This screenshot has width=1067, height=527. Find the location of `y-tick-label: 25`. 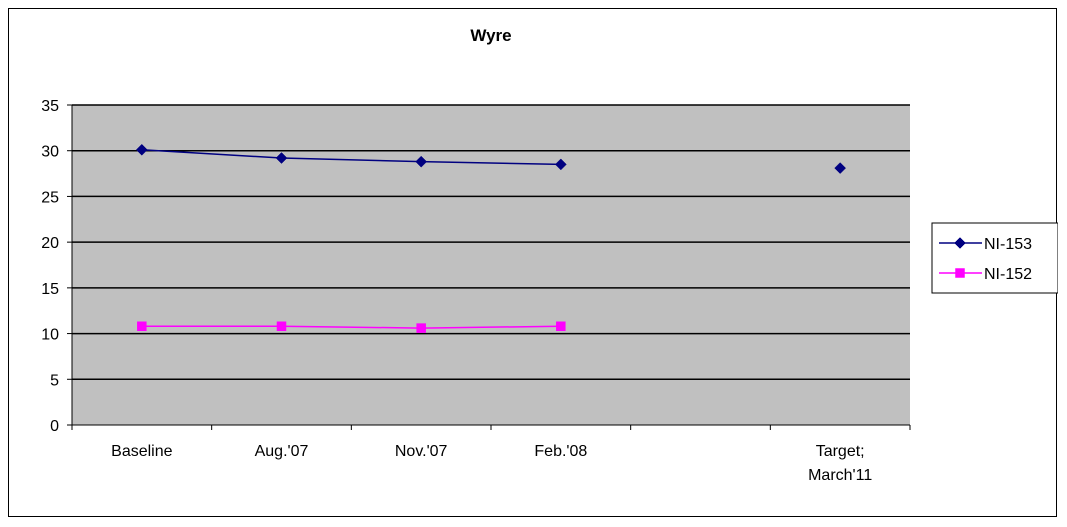

y-tick-label: 25 is located at coordinates (50, 197).